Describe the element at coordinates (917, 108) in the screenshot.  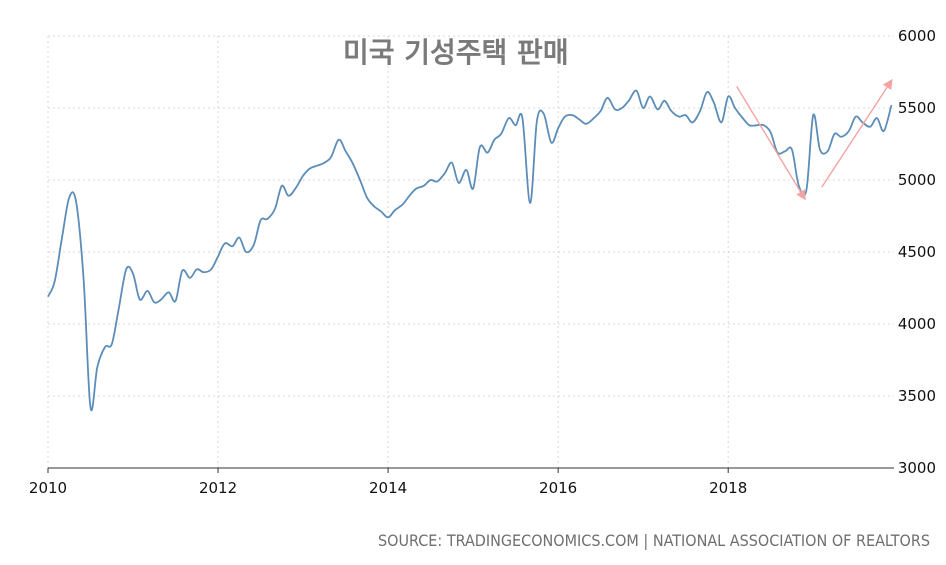
I see `y-tick-label: 5500` at that location.